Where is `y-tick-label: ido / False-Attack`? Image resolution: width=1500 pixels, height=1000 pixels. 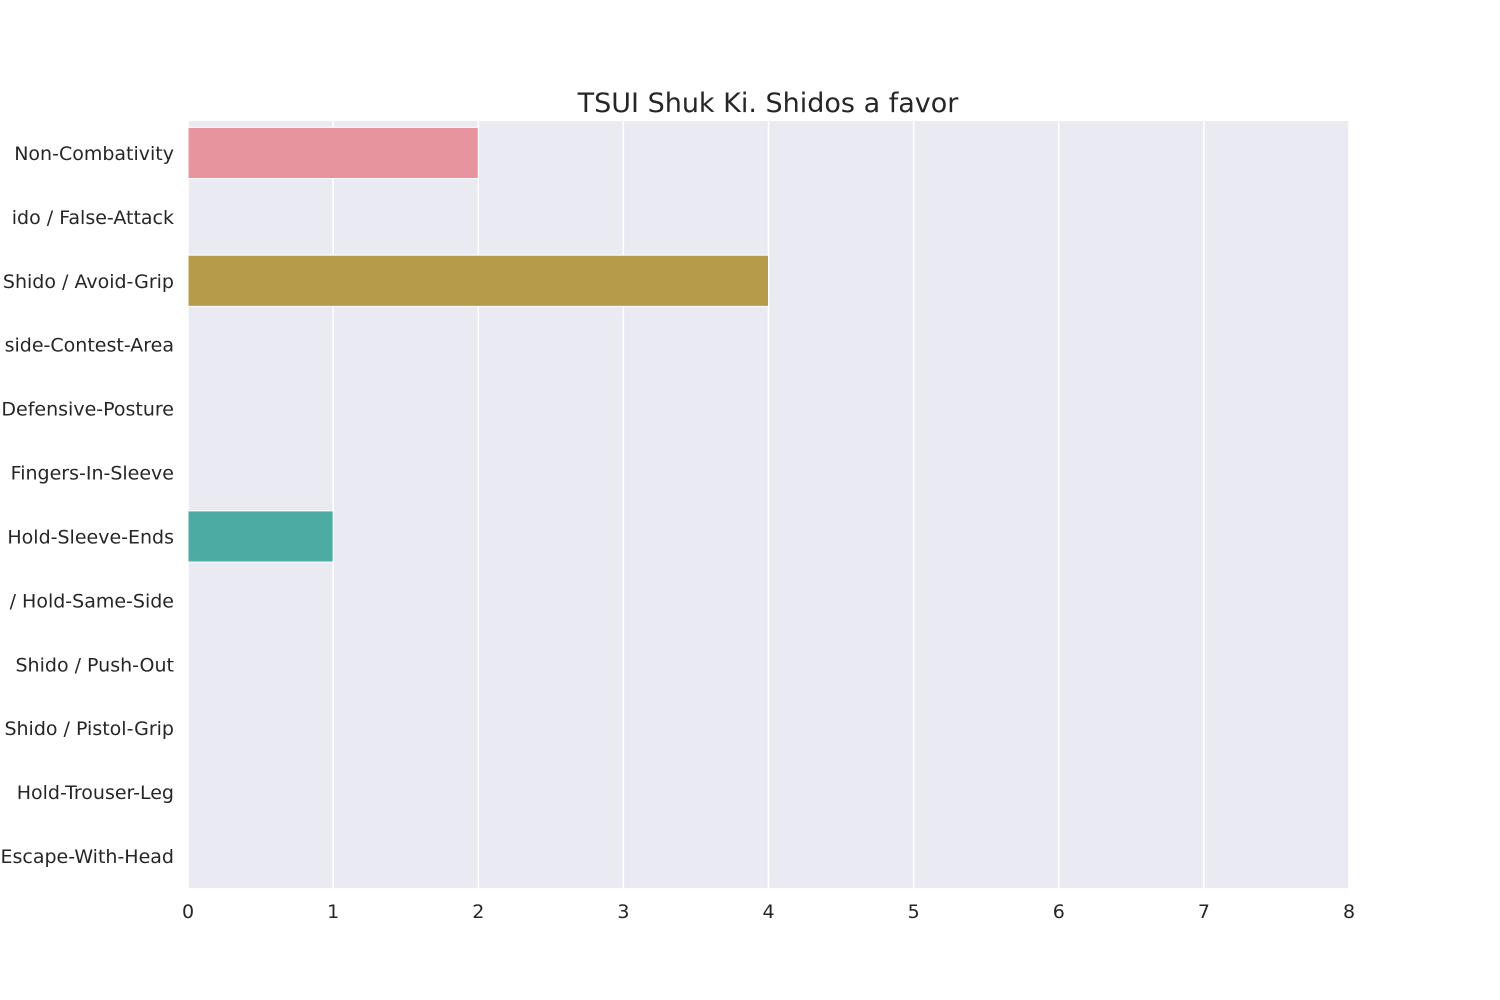
y-tick-label: ido / False-Attack is located at coordinates (93, 218).